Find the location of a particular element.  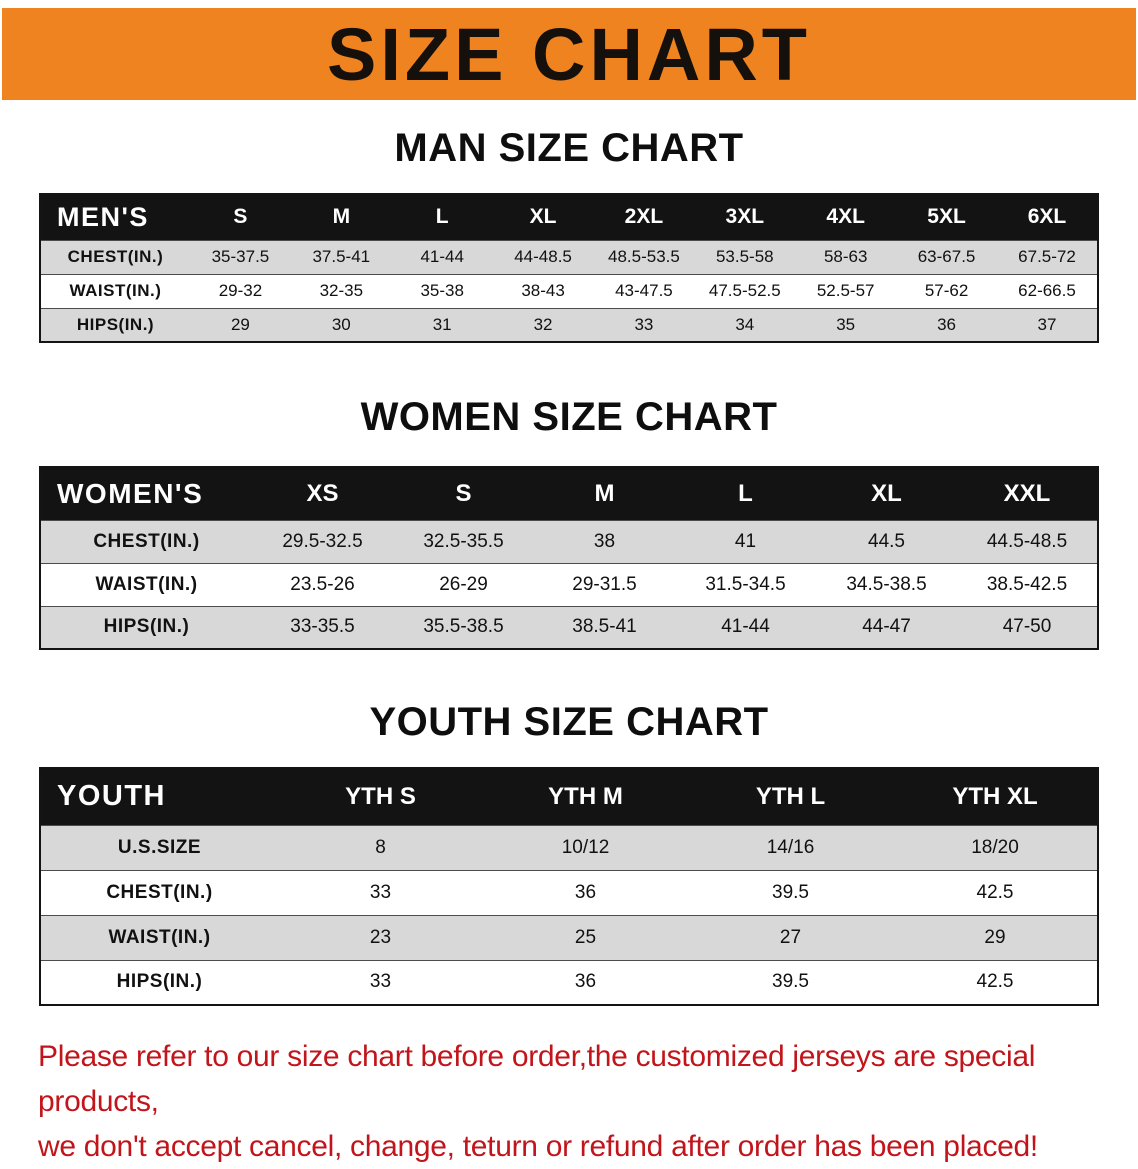

size-cell: 35 is located at coordinates (846, 324).